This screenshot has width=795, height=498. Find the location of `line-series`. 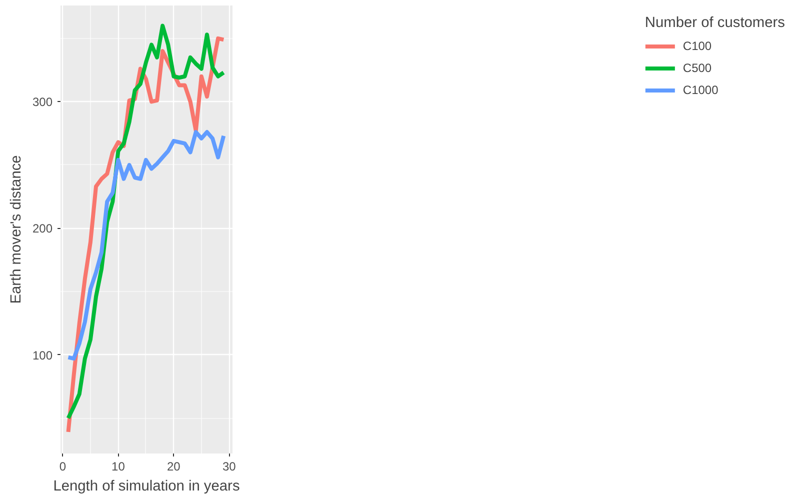

line-series is located at coordinates (146, 245).